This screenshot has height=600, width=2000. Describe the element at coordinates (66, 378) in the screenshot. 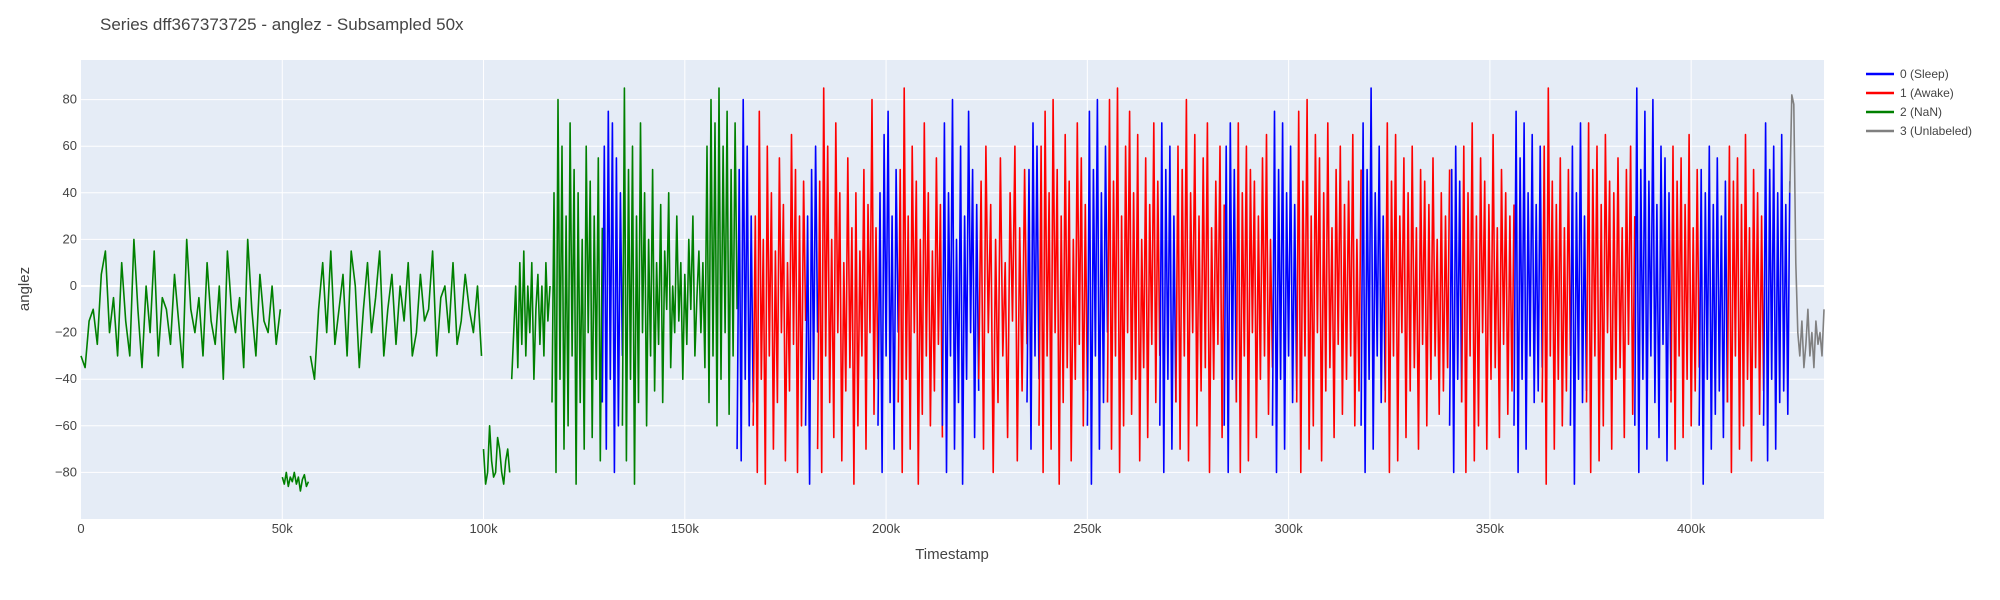

I see `y-tick-label: −40` at that location.